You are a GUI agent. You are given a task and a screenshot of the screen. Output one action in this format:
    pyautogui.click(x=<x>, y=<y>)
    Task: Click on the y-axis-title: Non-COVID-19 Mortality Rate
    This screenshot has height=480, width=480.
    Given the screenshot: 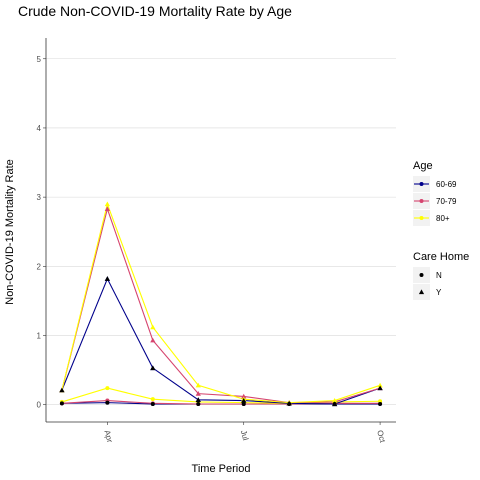 What is the action you would take?
    pyautogui.click(x=10, y=232)
    